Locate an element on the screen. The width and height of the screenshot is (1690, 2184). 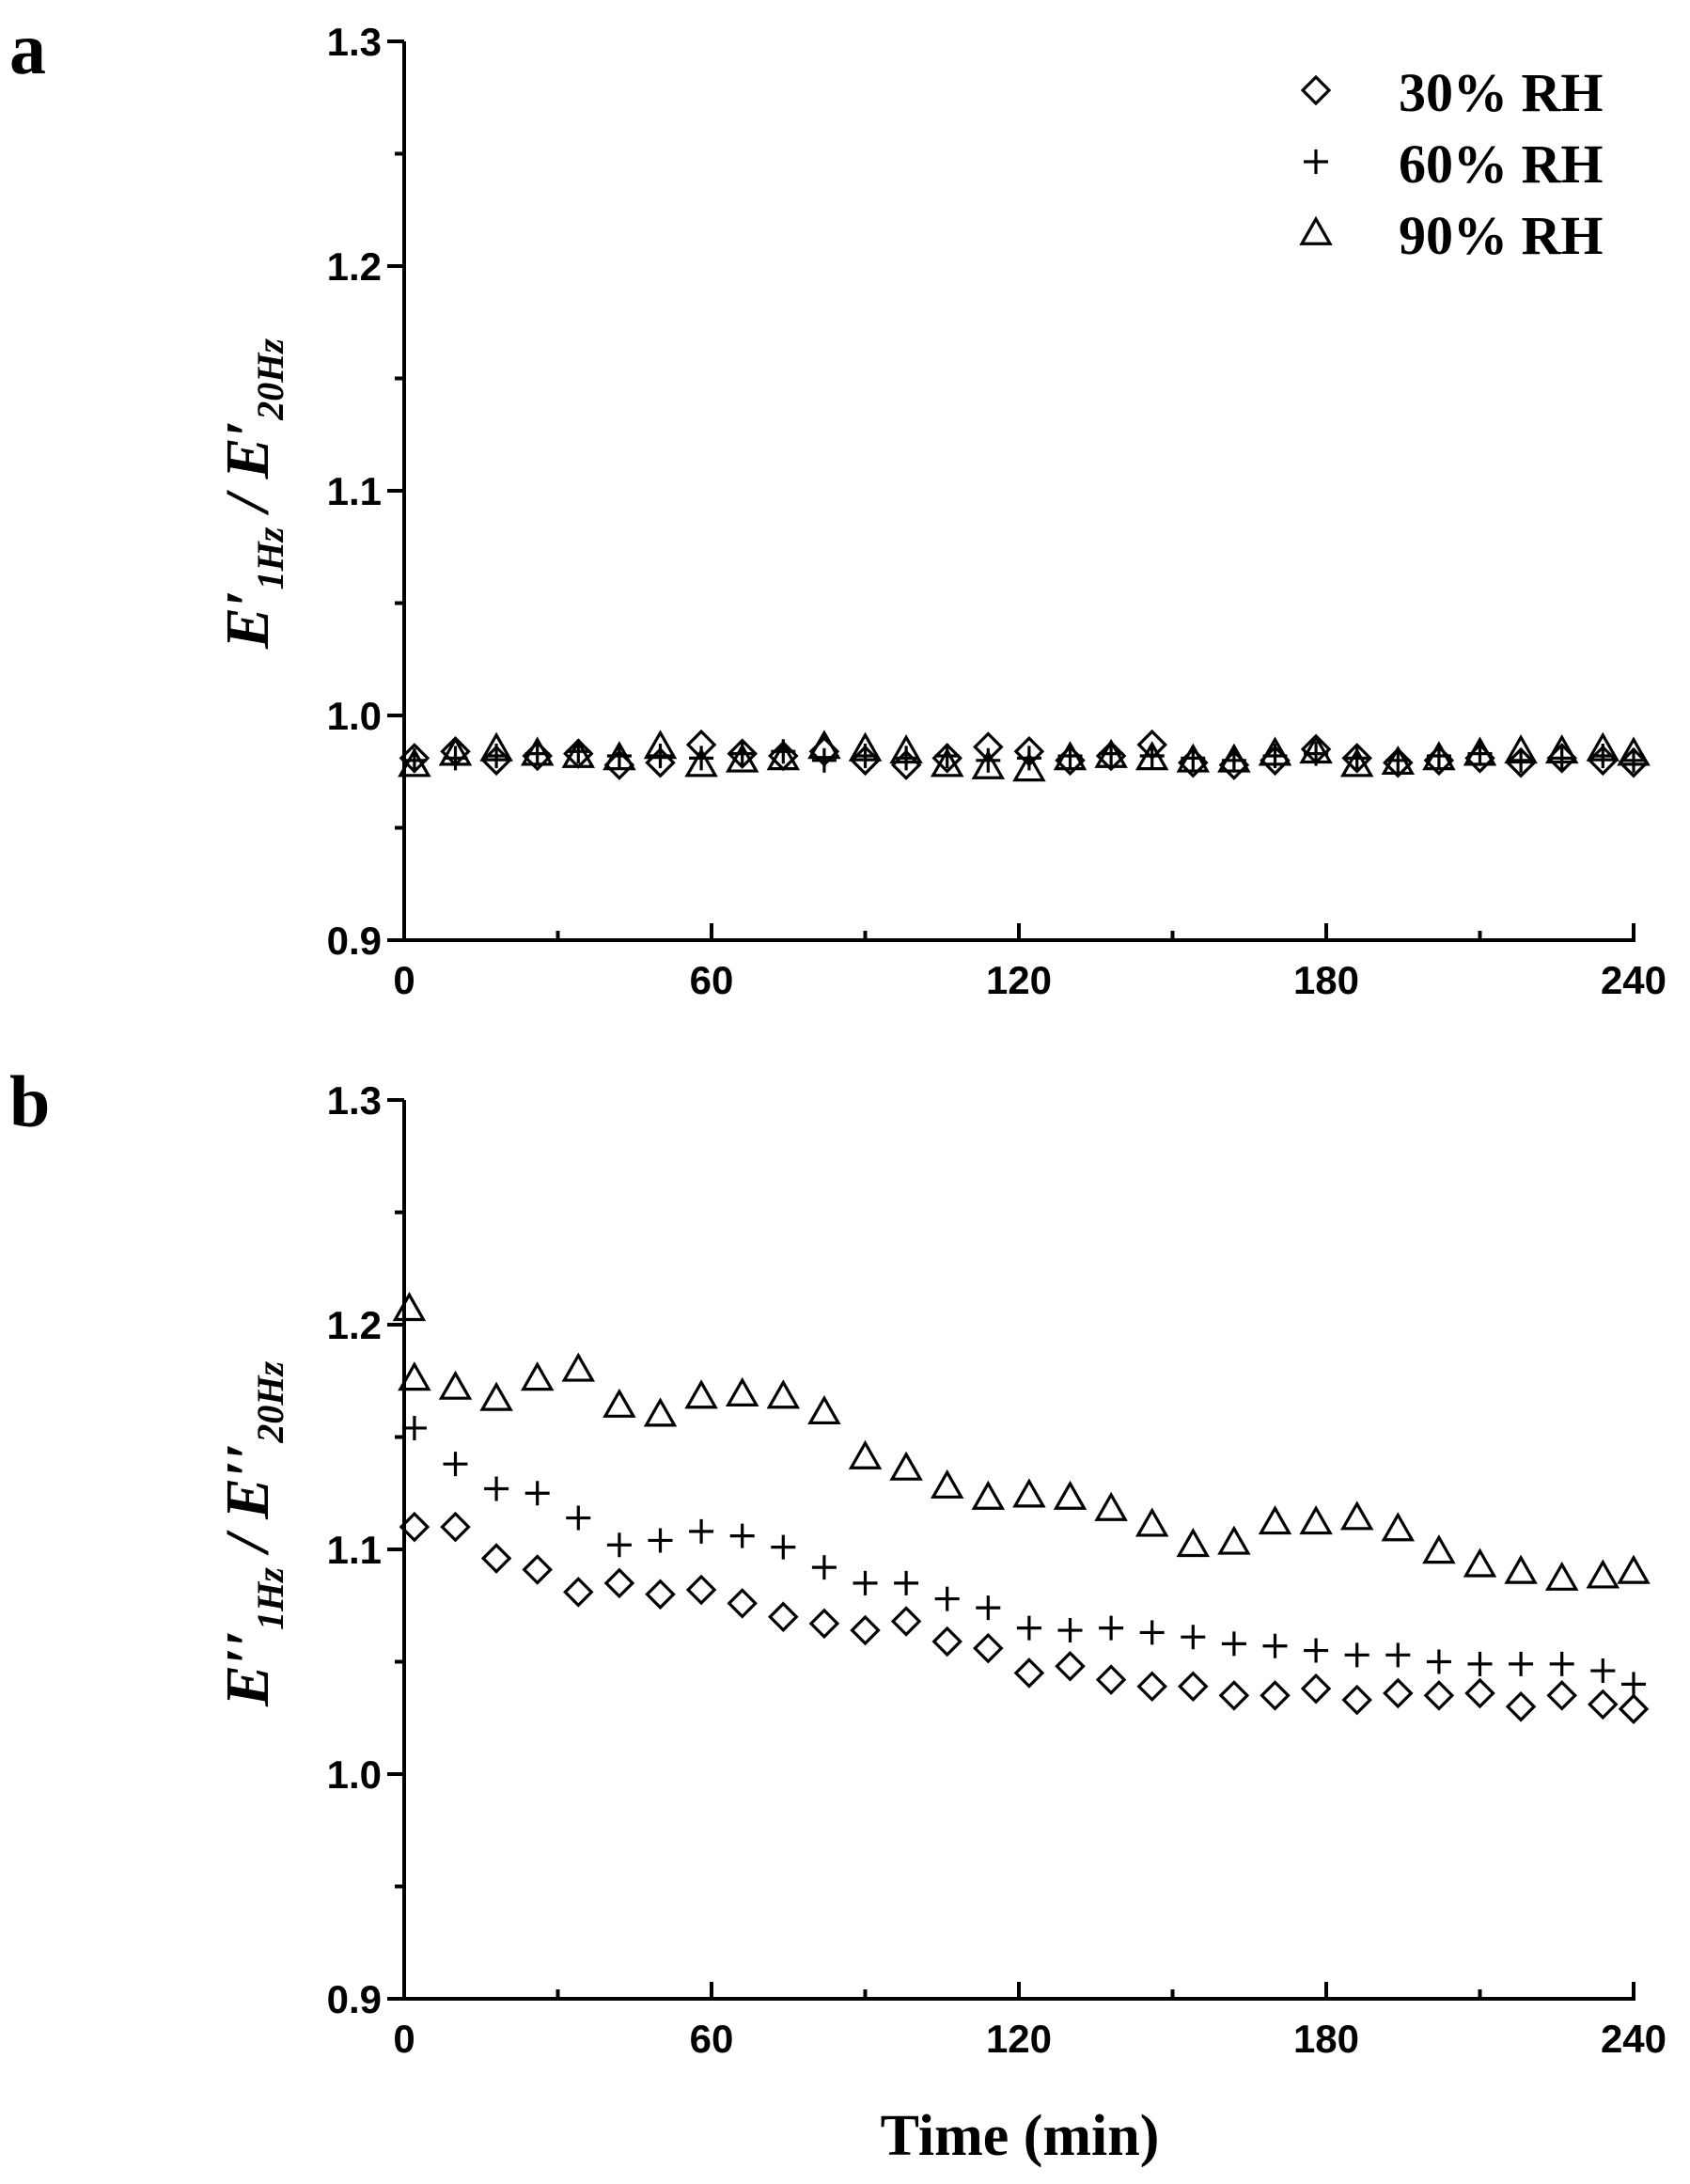
y-tick-label: 1.3 is located at coordinates (354, 42).